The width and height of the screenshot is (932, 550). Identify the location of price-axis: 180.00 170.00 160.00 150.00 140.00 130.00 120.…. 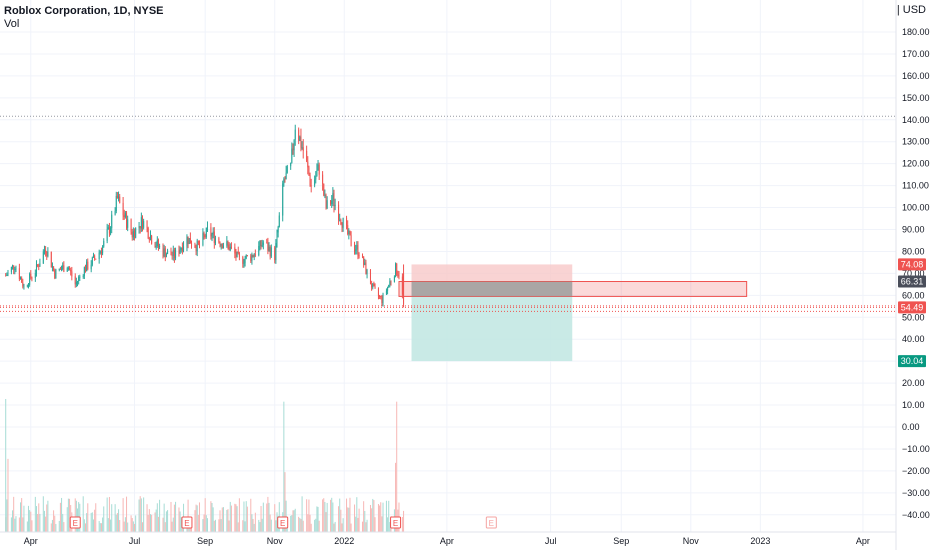
(912, 275).